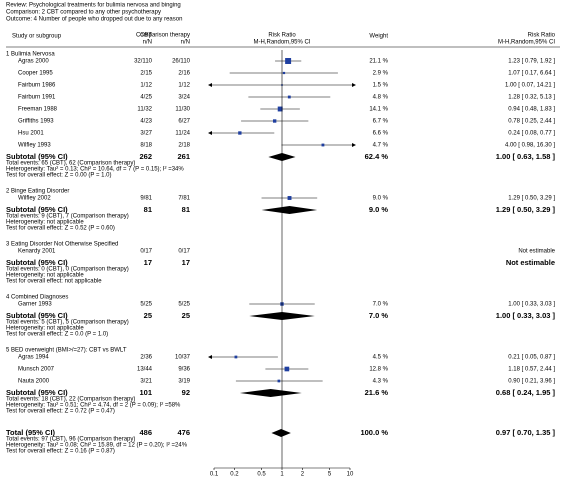  I want to click on cbt-count: 25, so click(148, 315).